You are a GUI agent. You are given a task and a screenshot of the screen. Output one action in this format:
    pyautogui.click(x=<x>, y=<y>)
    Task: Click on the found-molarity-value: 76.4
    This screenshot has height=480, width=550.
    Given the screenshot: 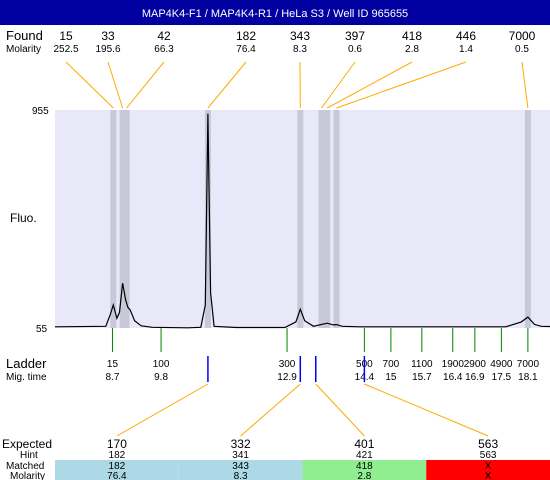 What is the action you would take?
    pyautogui.click(x=246, y=49)
    